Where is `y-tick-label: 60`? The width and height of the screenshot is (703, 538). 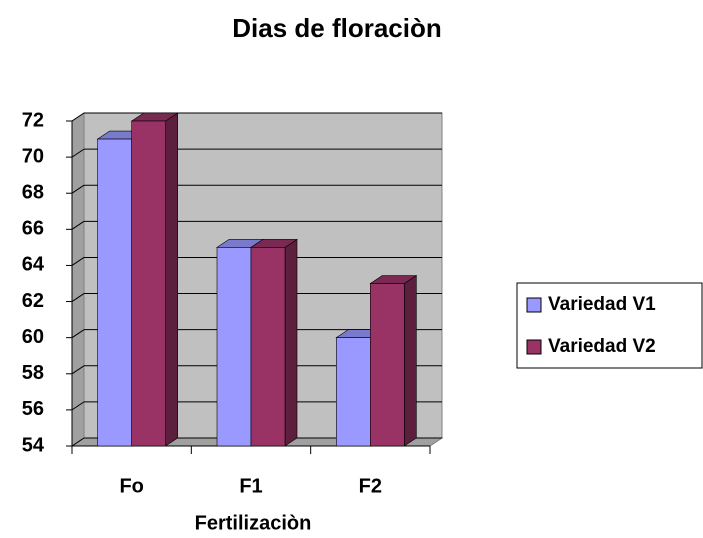 y-tick-label: 60 is located at coordinates (33, 337).